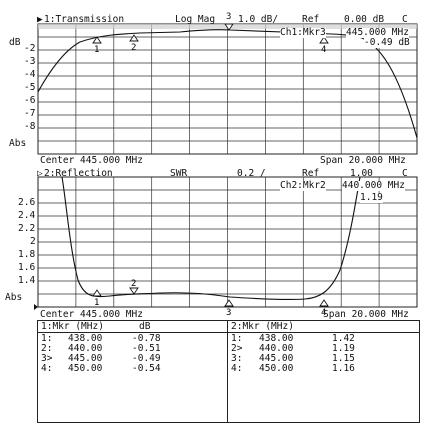  Describe the element at coordinates (146, 348) in the screenshot. I see `table1-row-value: -0.51` at that location.